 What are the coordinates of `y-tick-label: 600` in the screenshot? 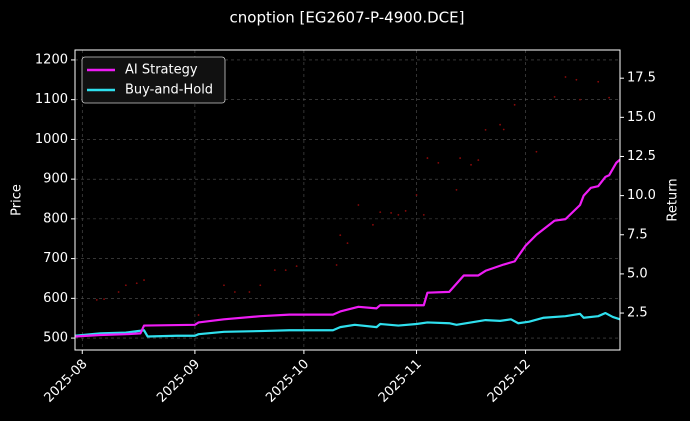 It's located at (55, 298).